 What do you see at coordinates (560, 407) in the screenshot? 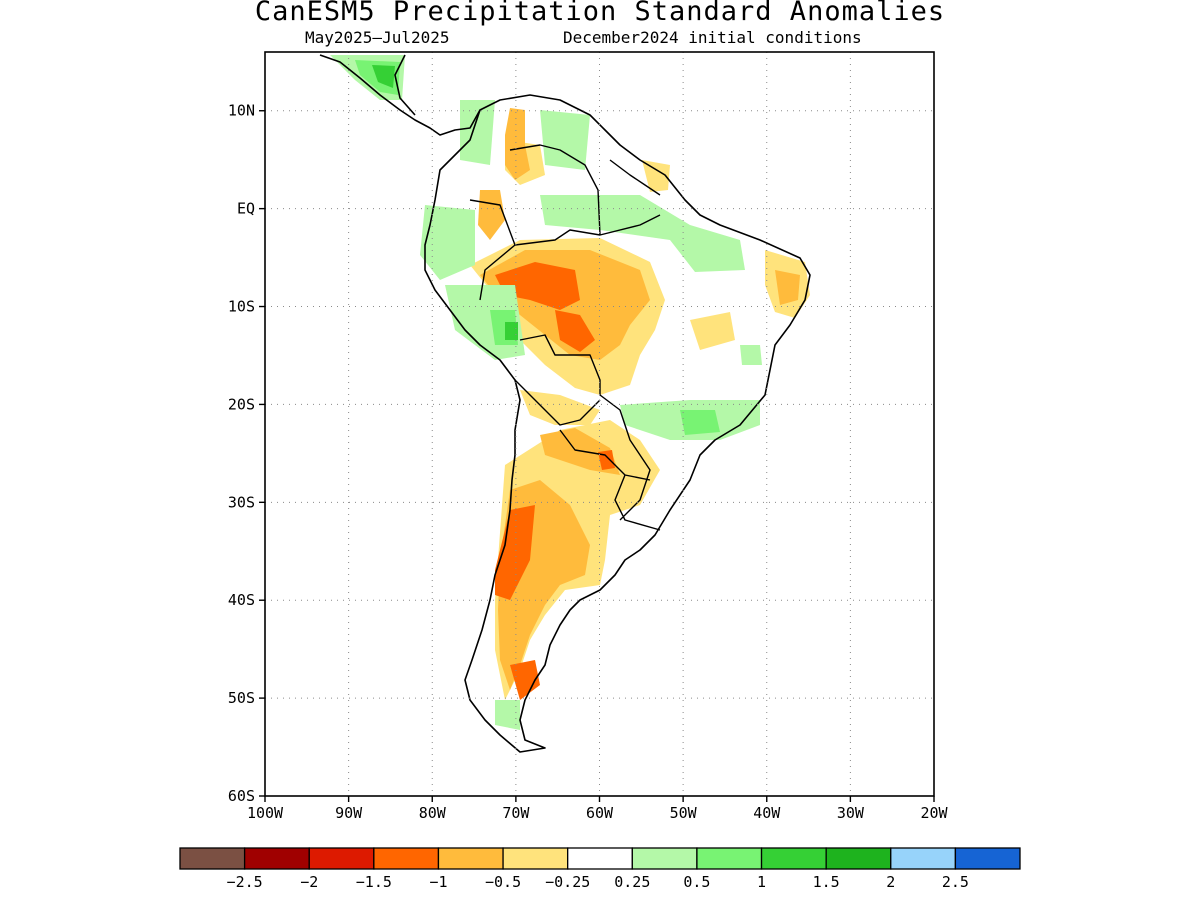
I see `anomaly-region-pale-central` at bounding box center [560, 407].